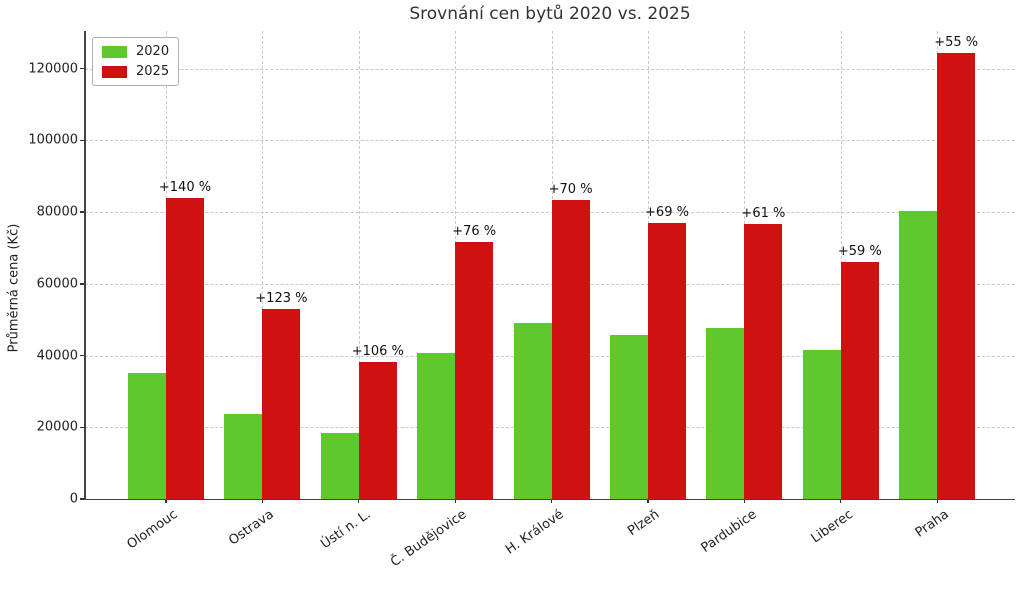 This screenshot has height=594, width=1024. I want to click on bar-annotation: +55 %, so click(956, 42).